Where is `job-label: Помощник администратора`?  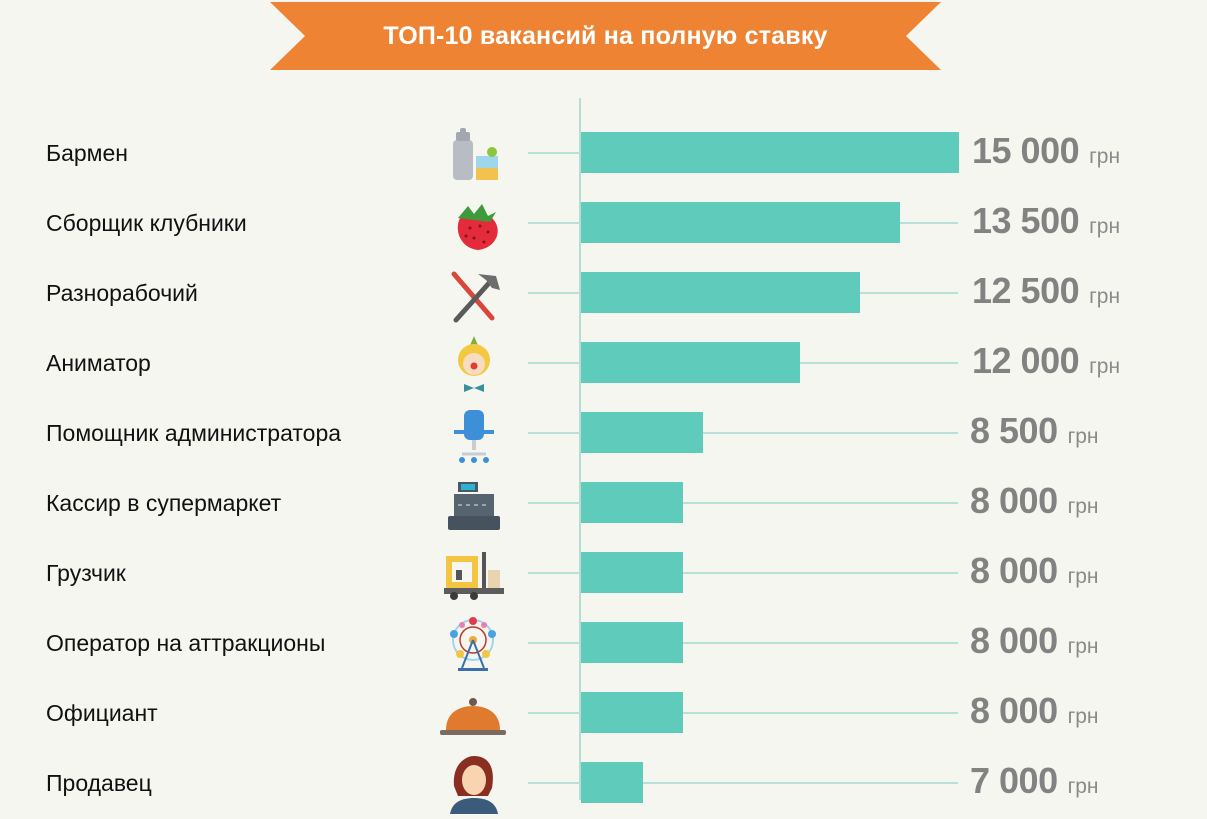 job-label: Помощник администратора is located at coordinates (194, 433).